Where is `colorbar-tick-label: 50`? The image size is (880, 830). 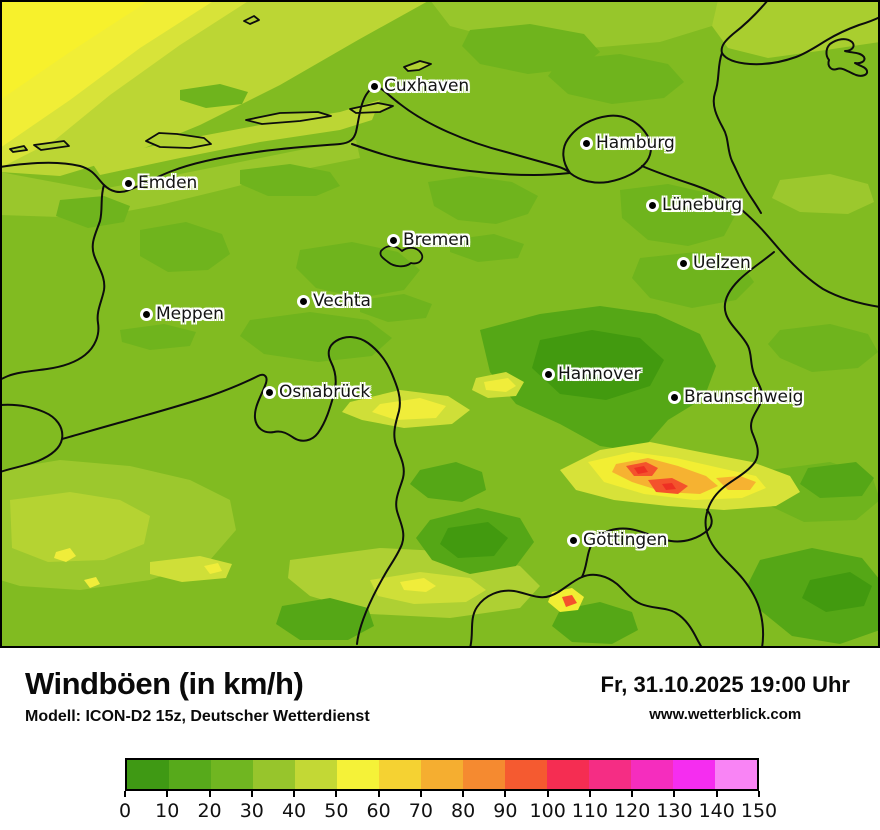 colorbar-tick-label: 50 is located at coordinates (336, 811).